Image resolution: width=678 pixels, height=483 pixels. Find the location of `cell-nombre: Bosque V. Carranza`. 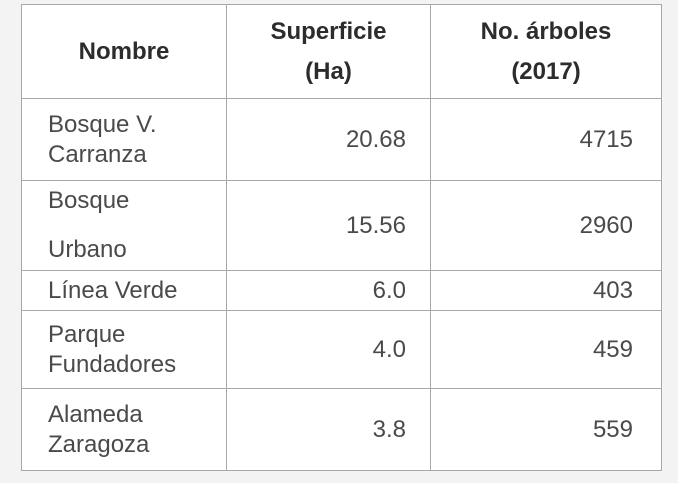

cell-nombre: Bosque V. Carranza is located at coordinates (124, 139).